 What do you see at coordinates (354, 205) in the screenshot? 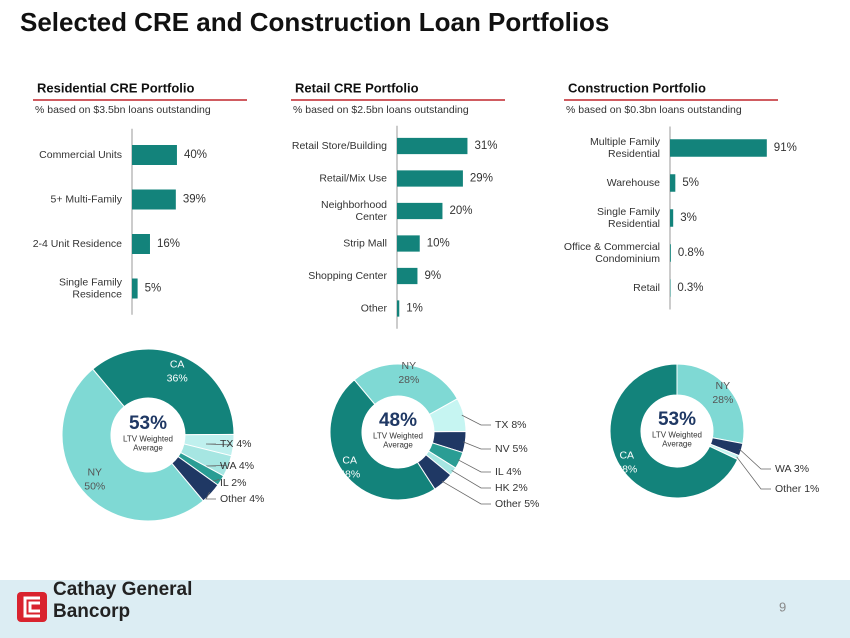
I see `text-line: Neighborhood` at bounding box center [354, 205].